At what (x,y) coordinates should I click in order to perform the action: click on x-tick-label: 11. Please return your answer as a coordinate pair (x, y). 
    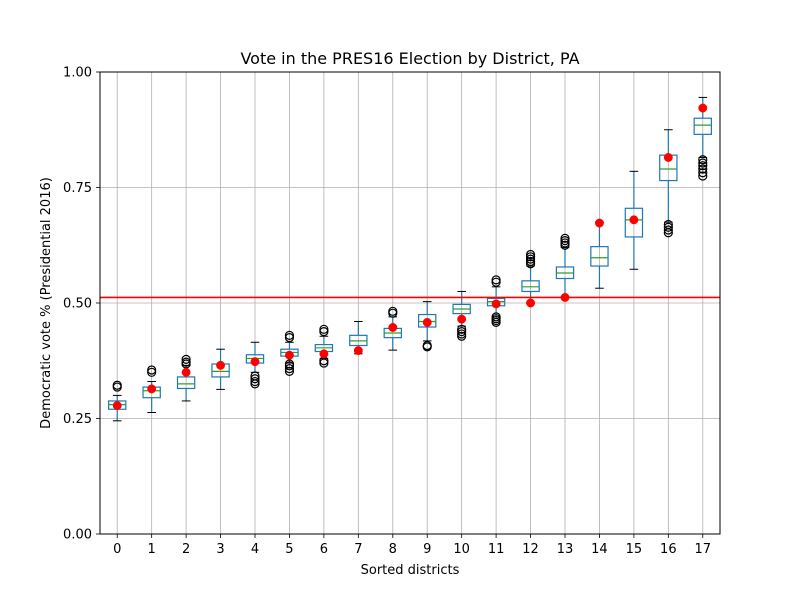
    Looking at the image, I should click on (496, 549).